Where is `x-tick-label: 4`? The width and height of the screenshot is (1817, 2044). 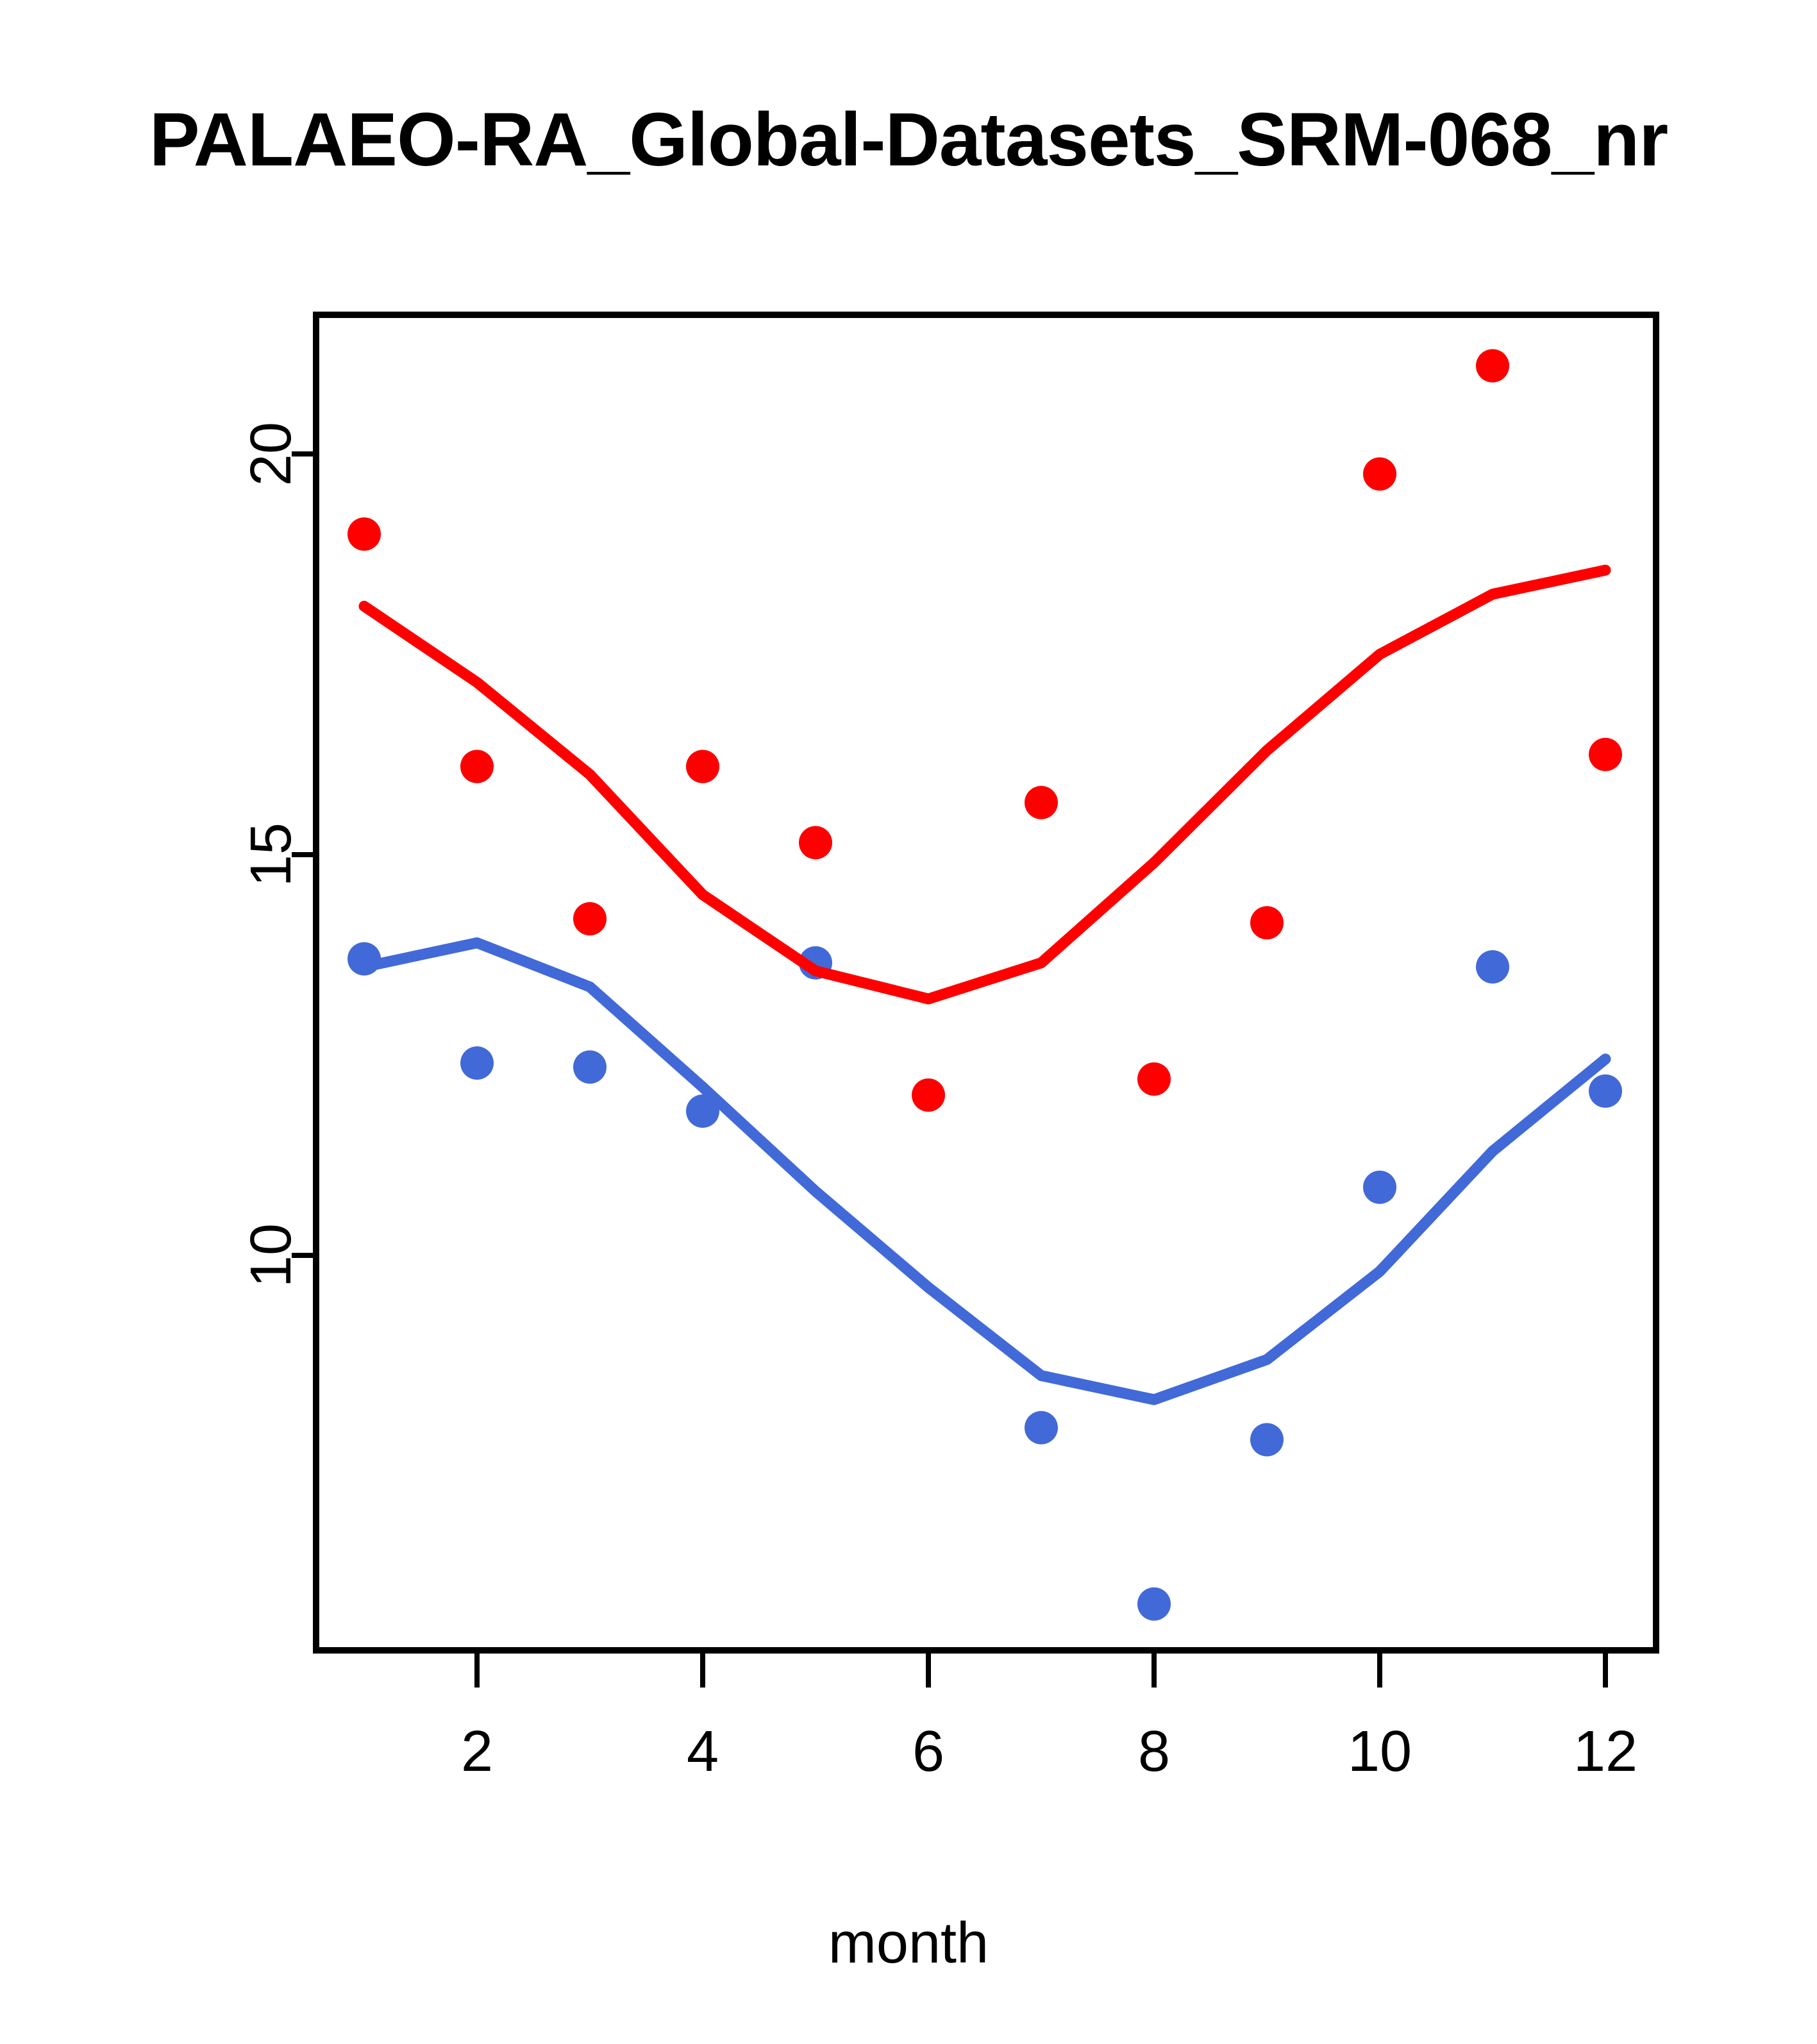 x-tick-label: 4 is located at coordinates (703, 1752).